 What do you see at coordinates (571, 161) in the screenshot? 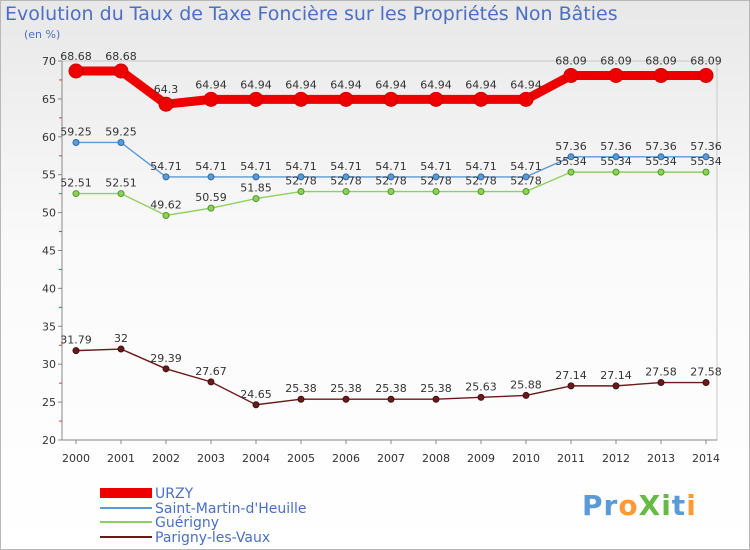
I see `data-label-gu-rigny: 55.34` at bounding box center [571, 161].